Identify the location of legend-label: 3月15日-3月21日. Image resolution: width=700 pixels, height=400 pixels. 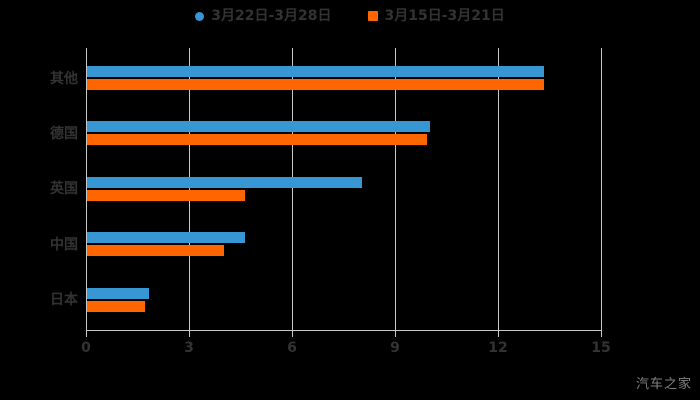
(444, 16).